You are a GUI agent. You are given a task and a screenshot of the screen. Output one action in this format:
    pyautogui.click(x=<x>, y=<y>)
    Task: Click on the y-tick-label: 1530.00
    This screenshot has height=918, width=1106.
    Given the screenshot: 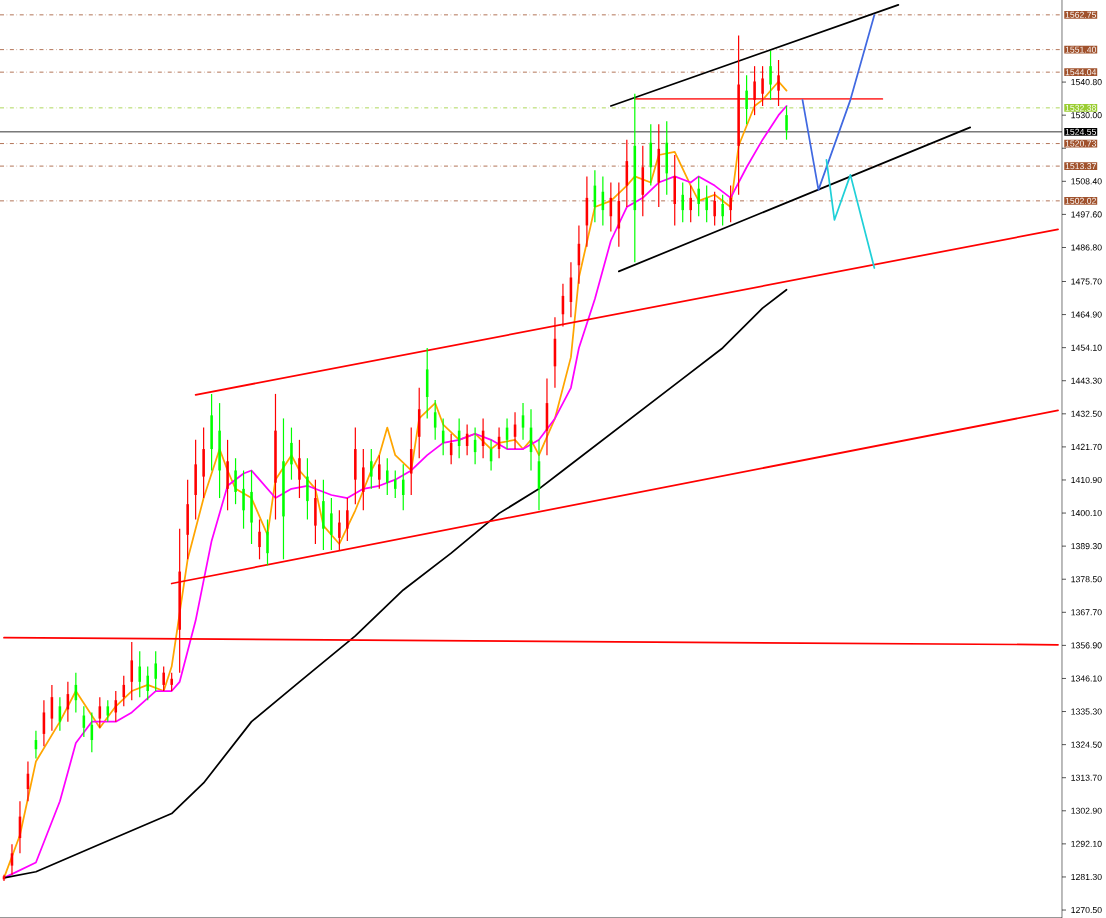 What is the action you would take?
    pyautogui.click(x=1086, y=115)
    